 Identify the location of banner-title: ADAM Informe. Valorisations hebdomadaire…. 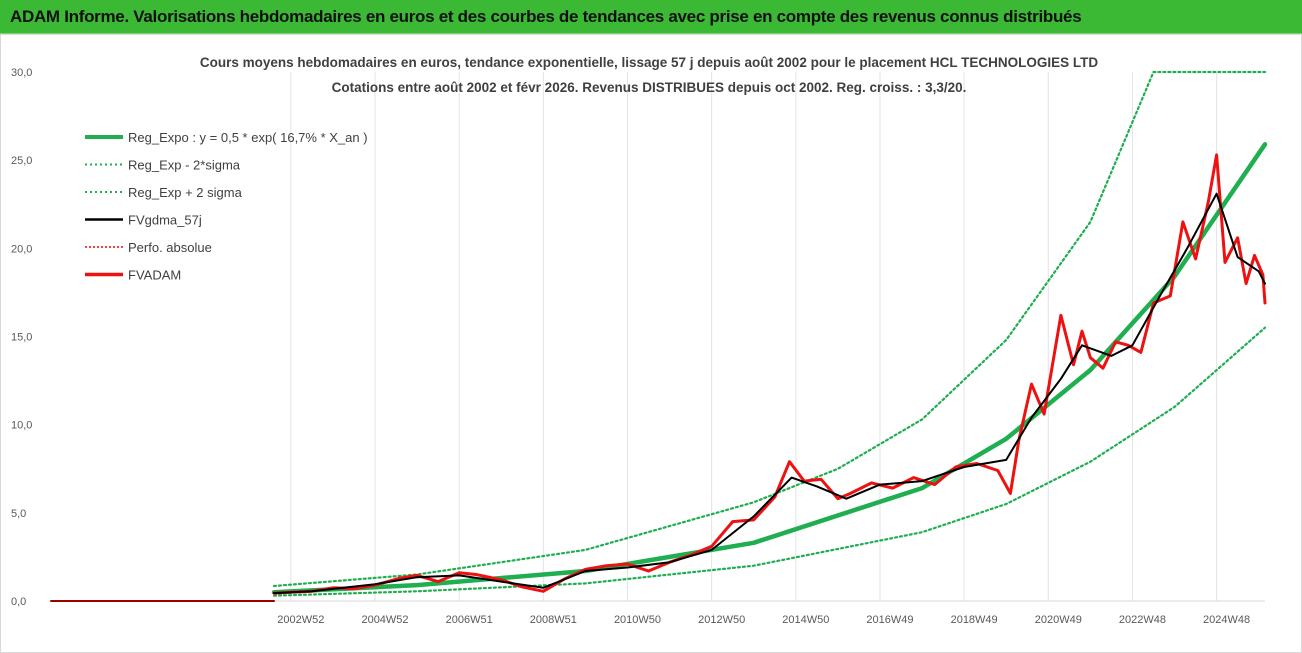
(546, 16).